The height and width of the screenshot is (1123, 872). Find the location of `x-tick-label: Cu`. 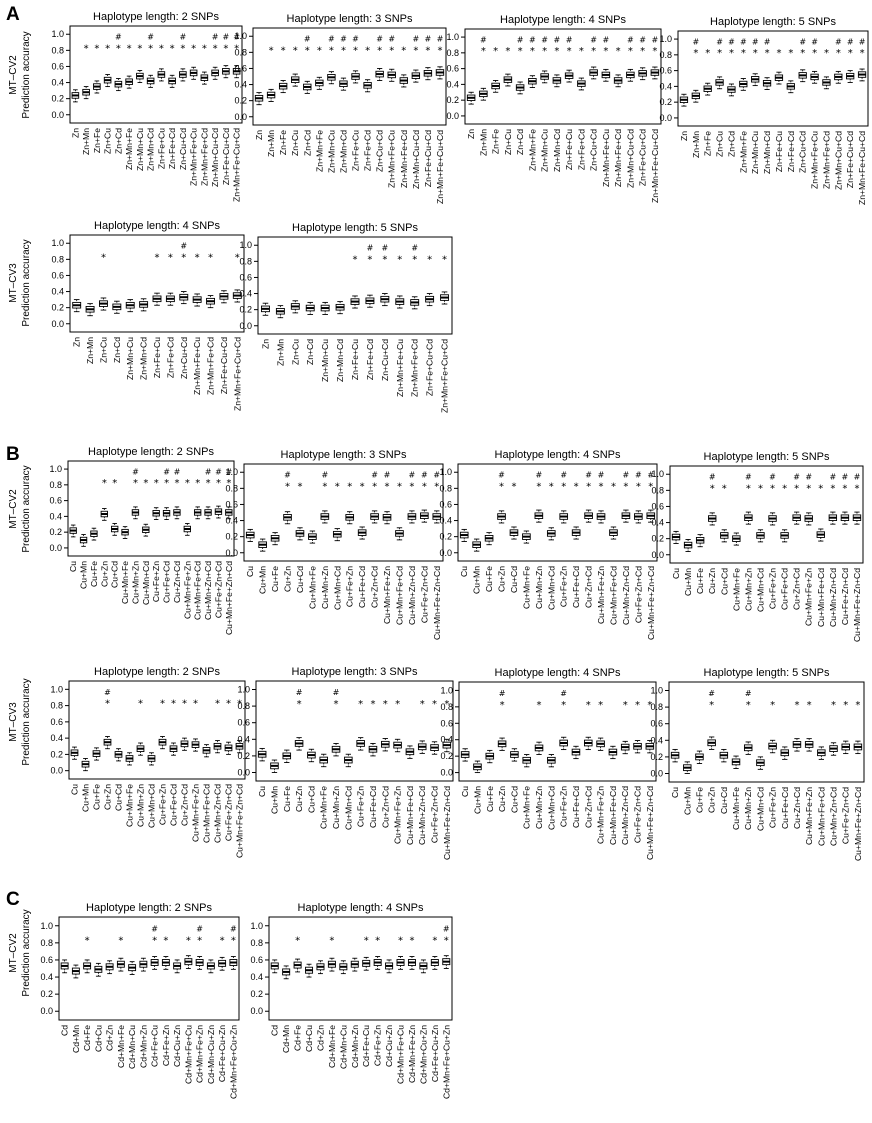

x-tick-label: Cu is located at coordinates (73, 566).